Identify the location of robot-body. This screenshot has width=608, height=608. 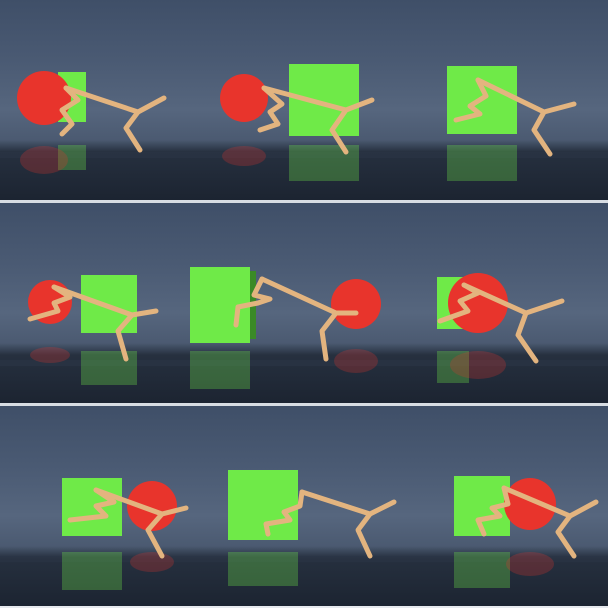
(348, 503).